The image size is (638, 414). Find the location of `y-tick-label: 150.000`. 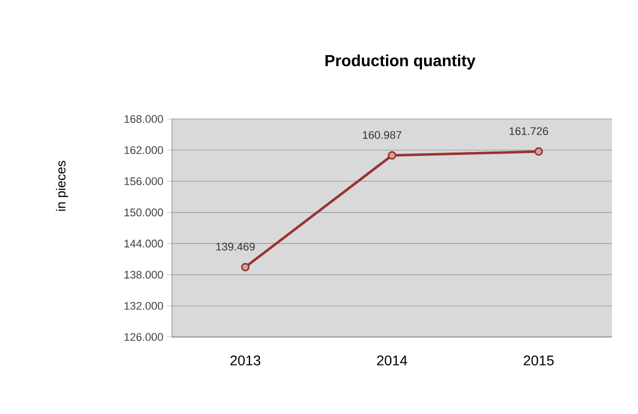

y-tick-label: 150.000 is located at coordinates (144, 212).